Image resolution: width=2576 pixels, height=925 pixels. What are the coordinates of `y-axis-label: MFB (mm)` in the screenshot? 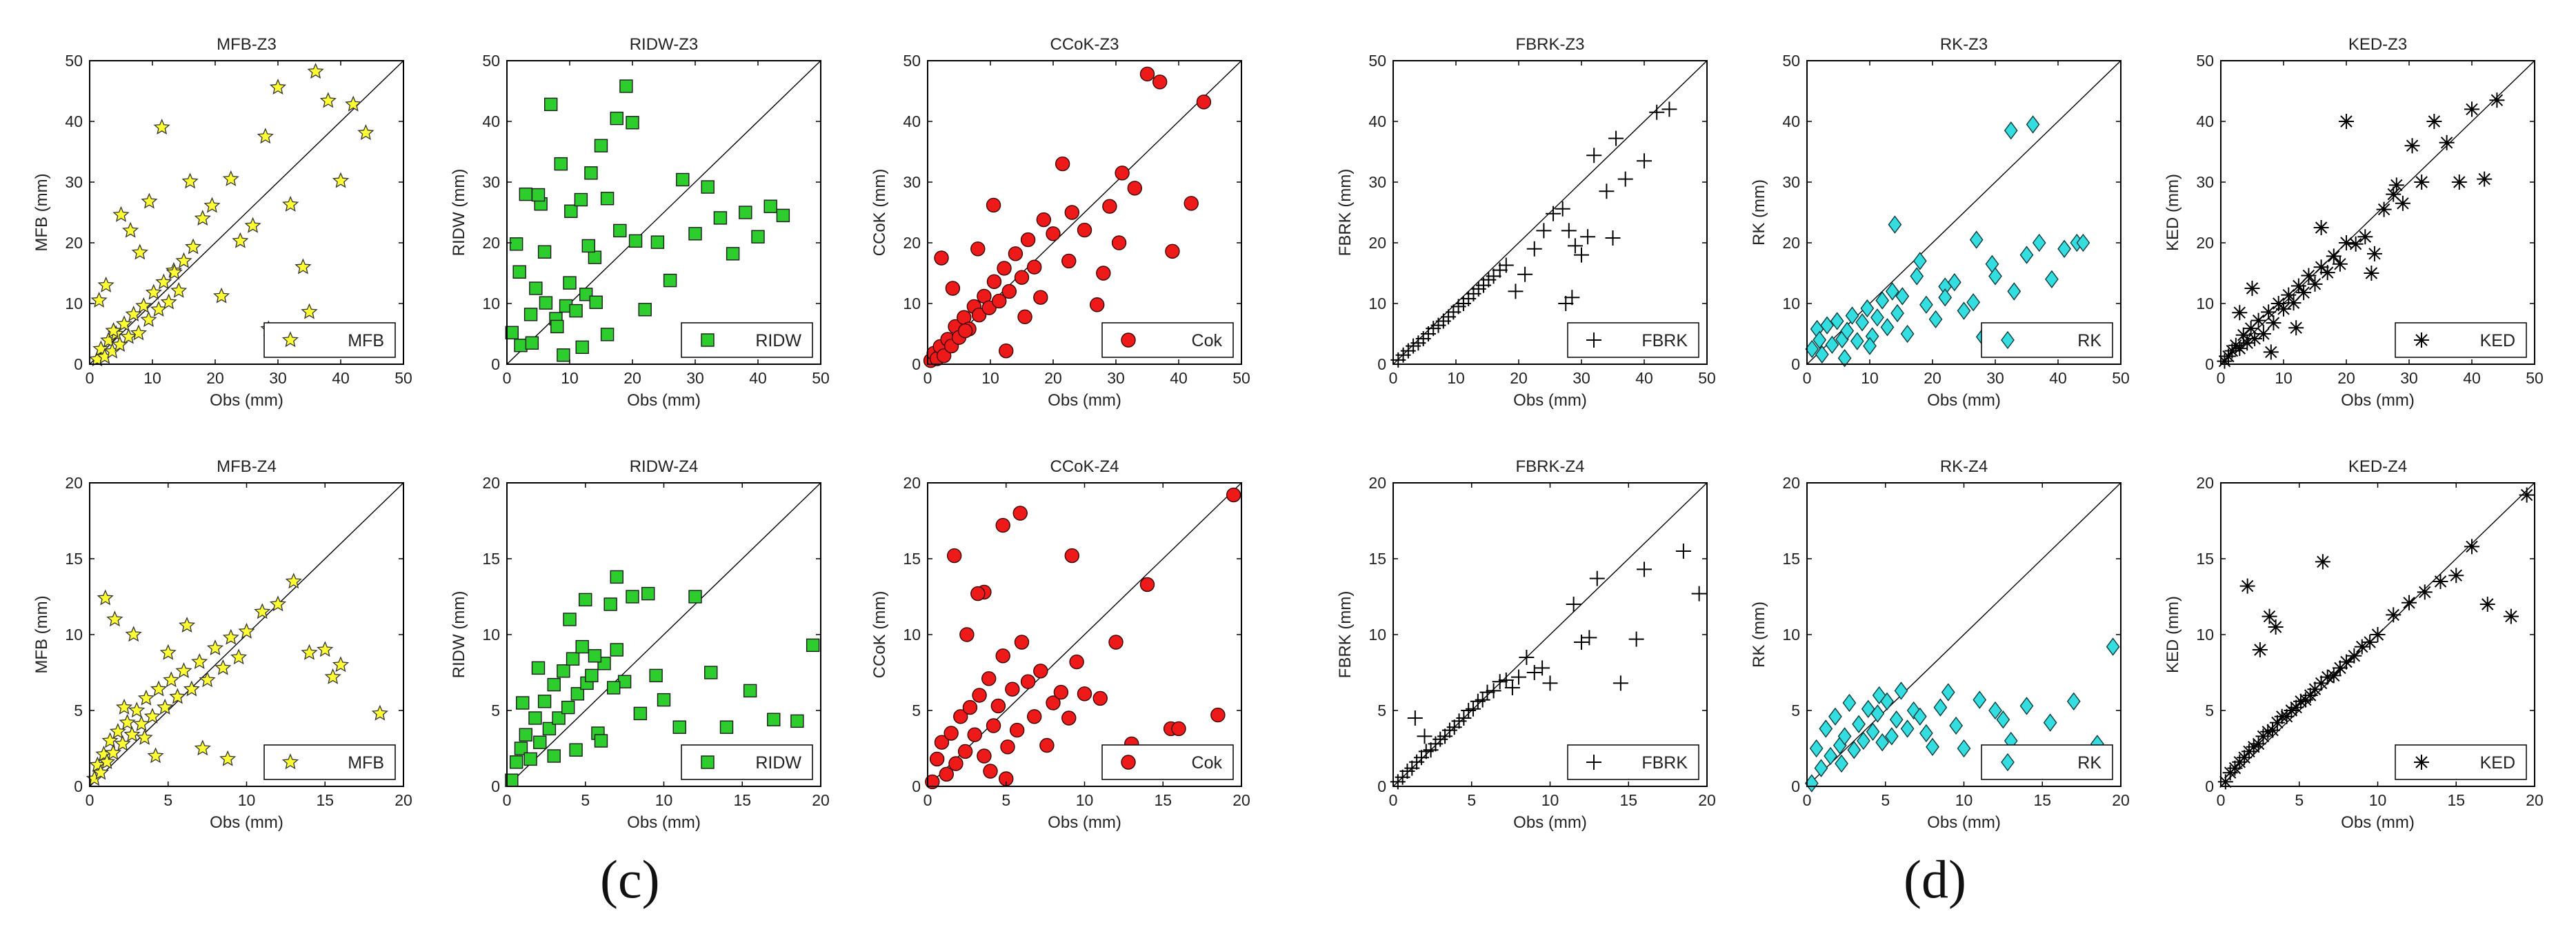 It's located at (41, 212).